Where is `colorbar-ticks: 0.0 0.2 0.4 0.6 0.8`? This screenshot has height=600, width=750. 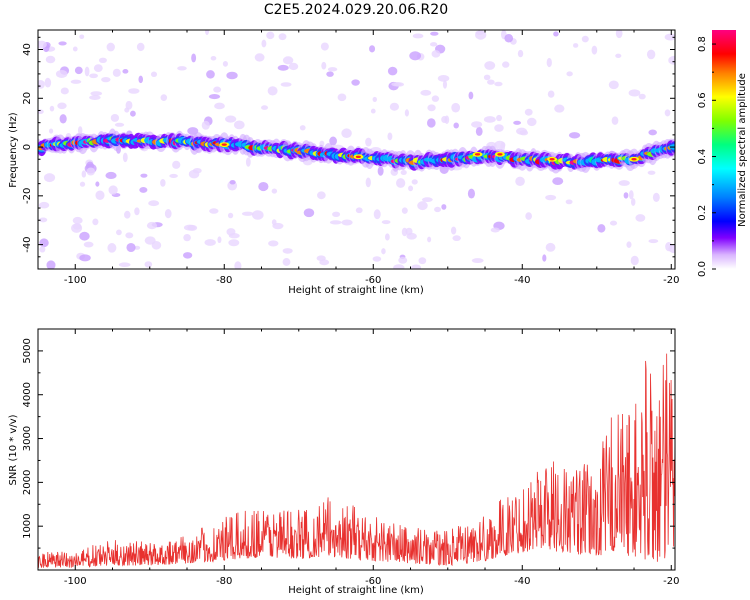
colorbar-ticks: 0.0 0.2 0.4 0.6 0.8 is located at coordinates (706, 156).